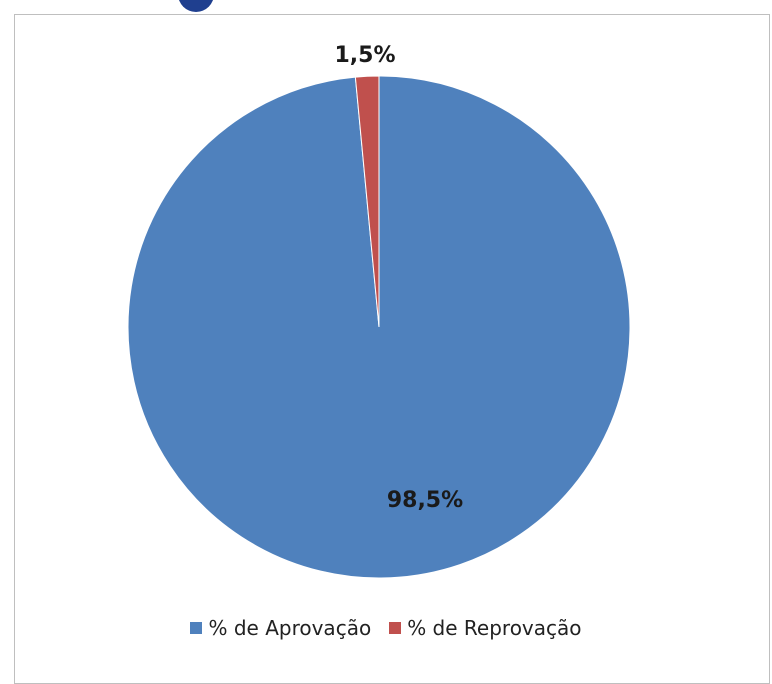 This screenshot has height=684, width=772. What do you see at coordinates (196, 628) in the screenshot?
I see `legend-swatch-aprovacao` at bounding box center [196, 628].